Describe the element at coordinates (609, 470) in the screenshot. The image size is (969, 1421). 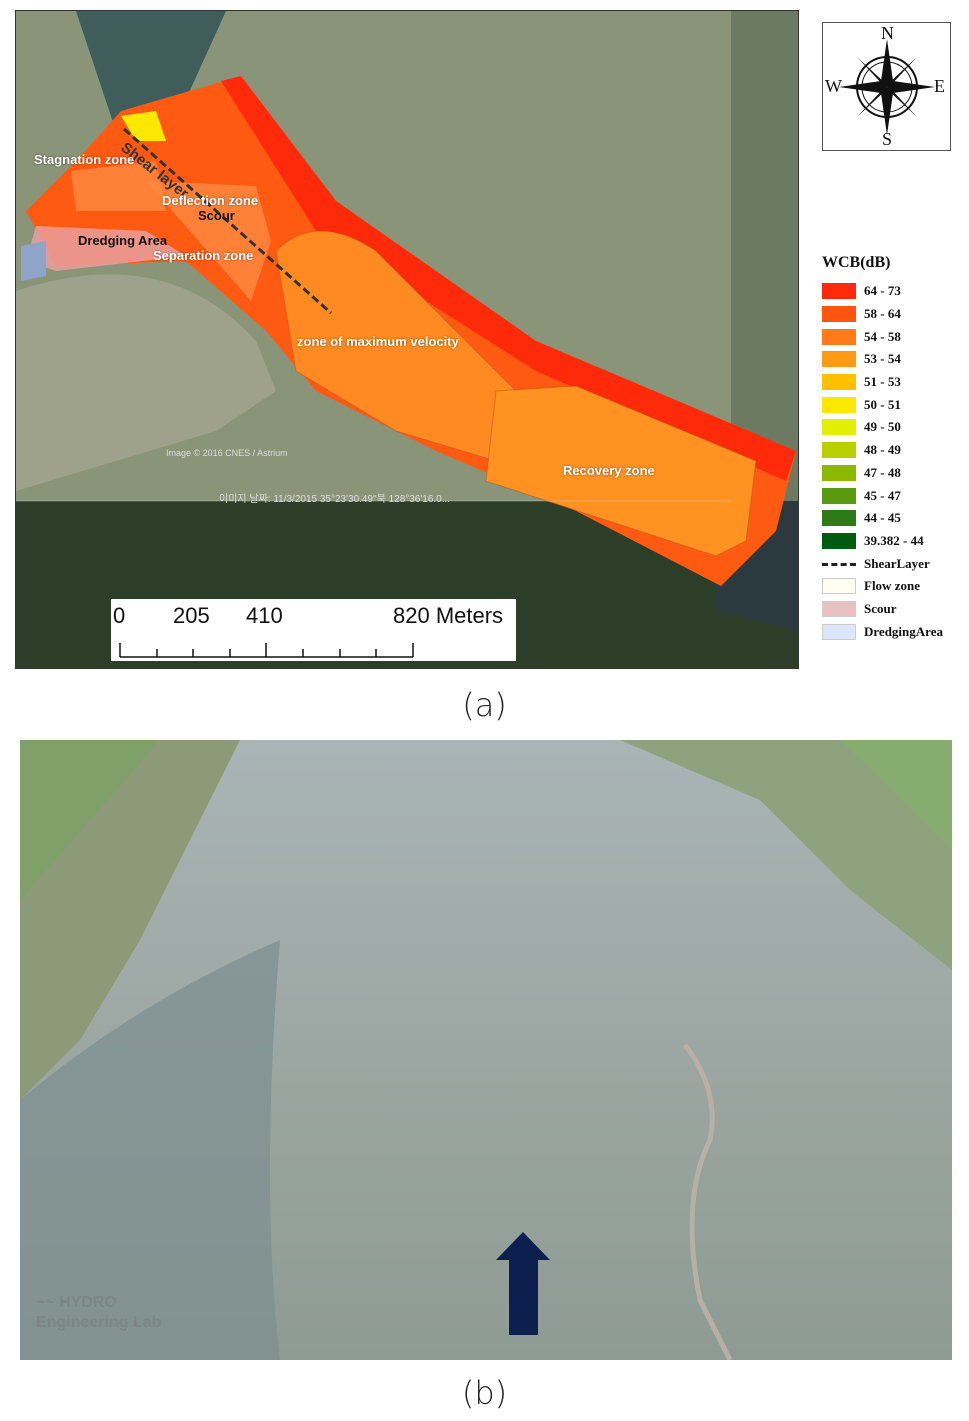
I see `label-recovery-zone: Recovery zone` at that location.